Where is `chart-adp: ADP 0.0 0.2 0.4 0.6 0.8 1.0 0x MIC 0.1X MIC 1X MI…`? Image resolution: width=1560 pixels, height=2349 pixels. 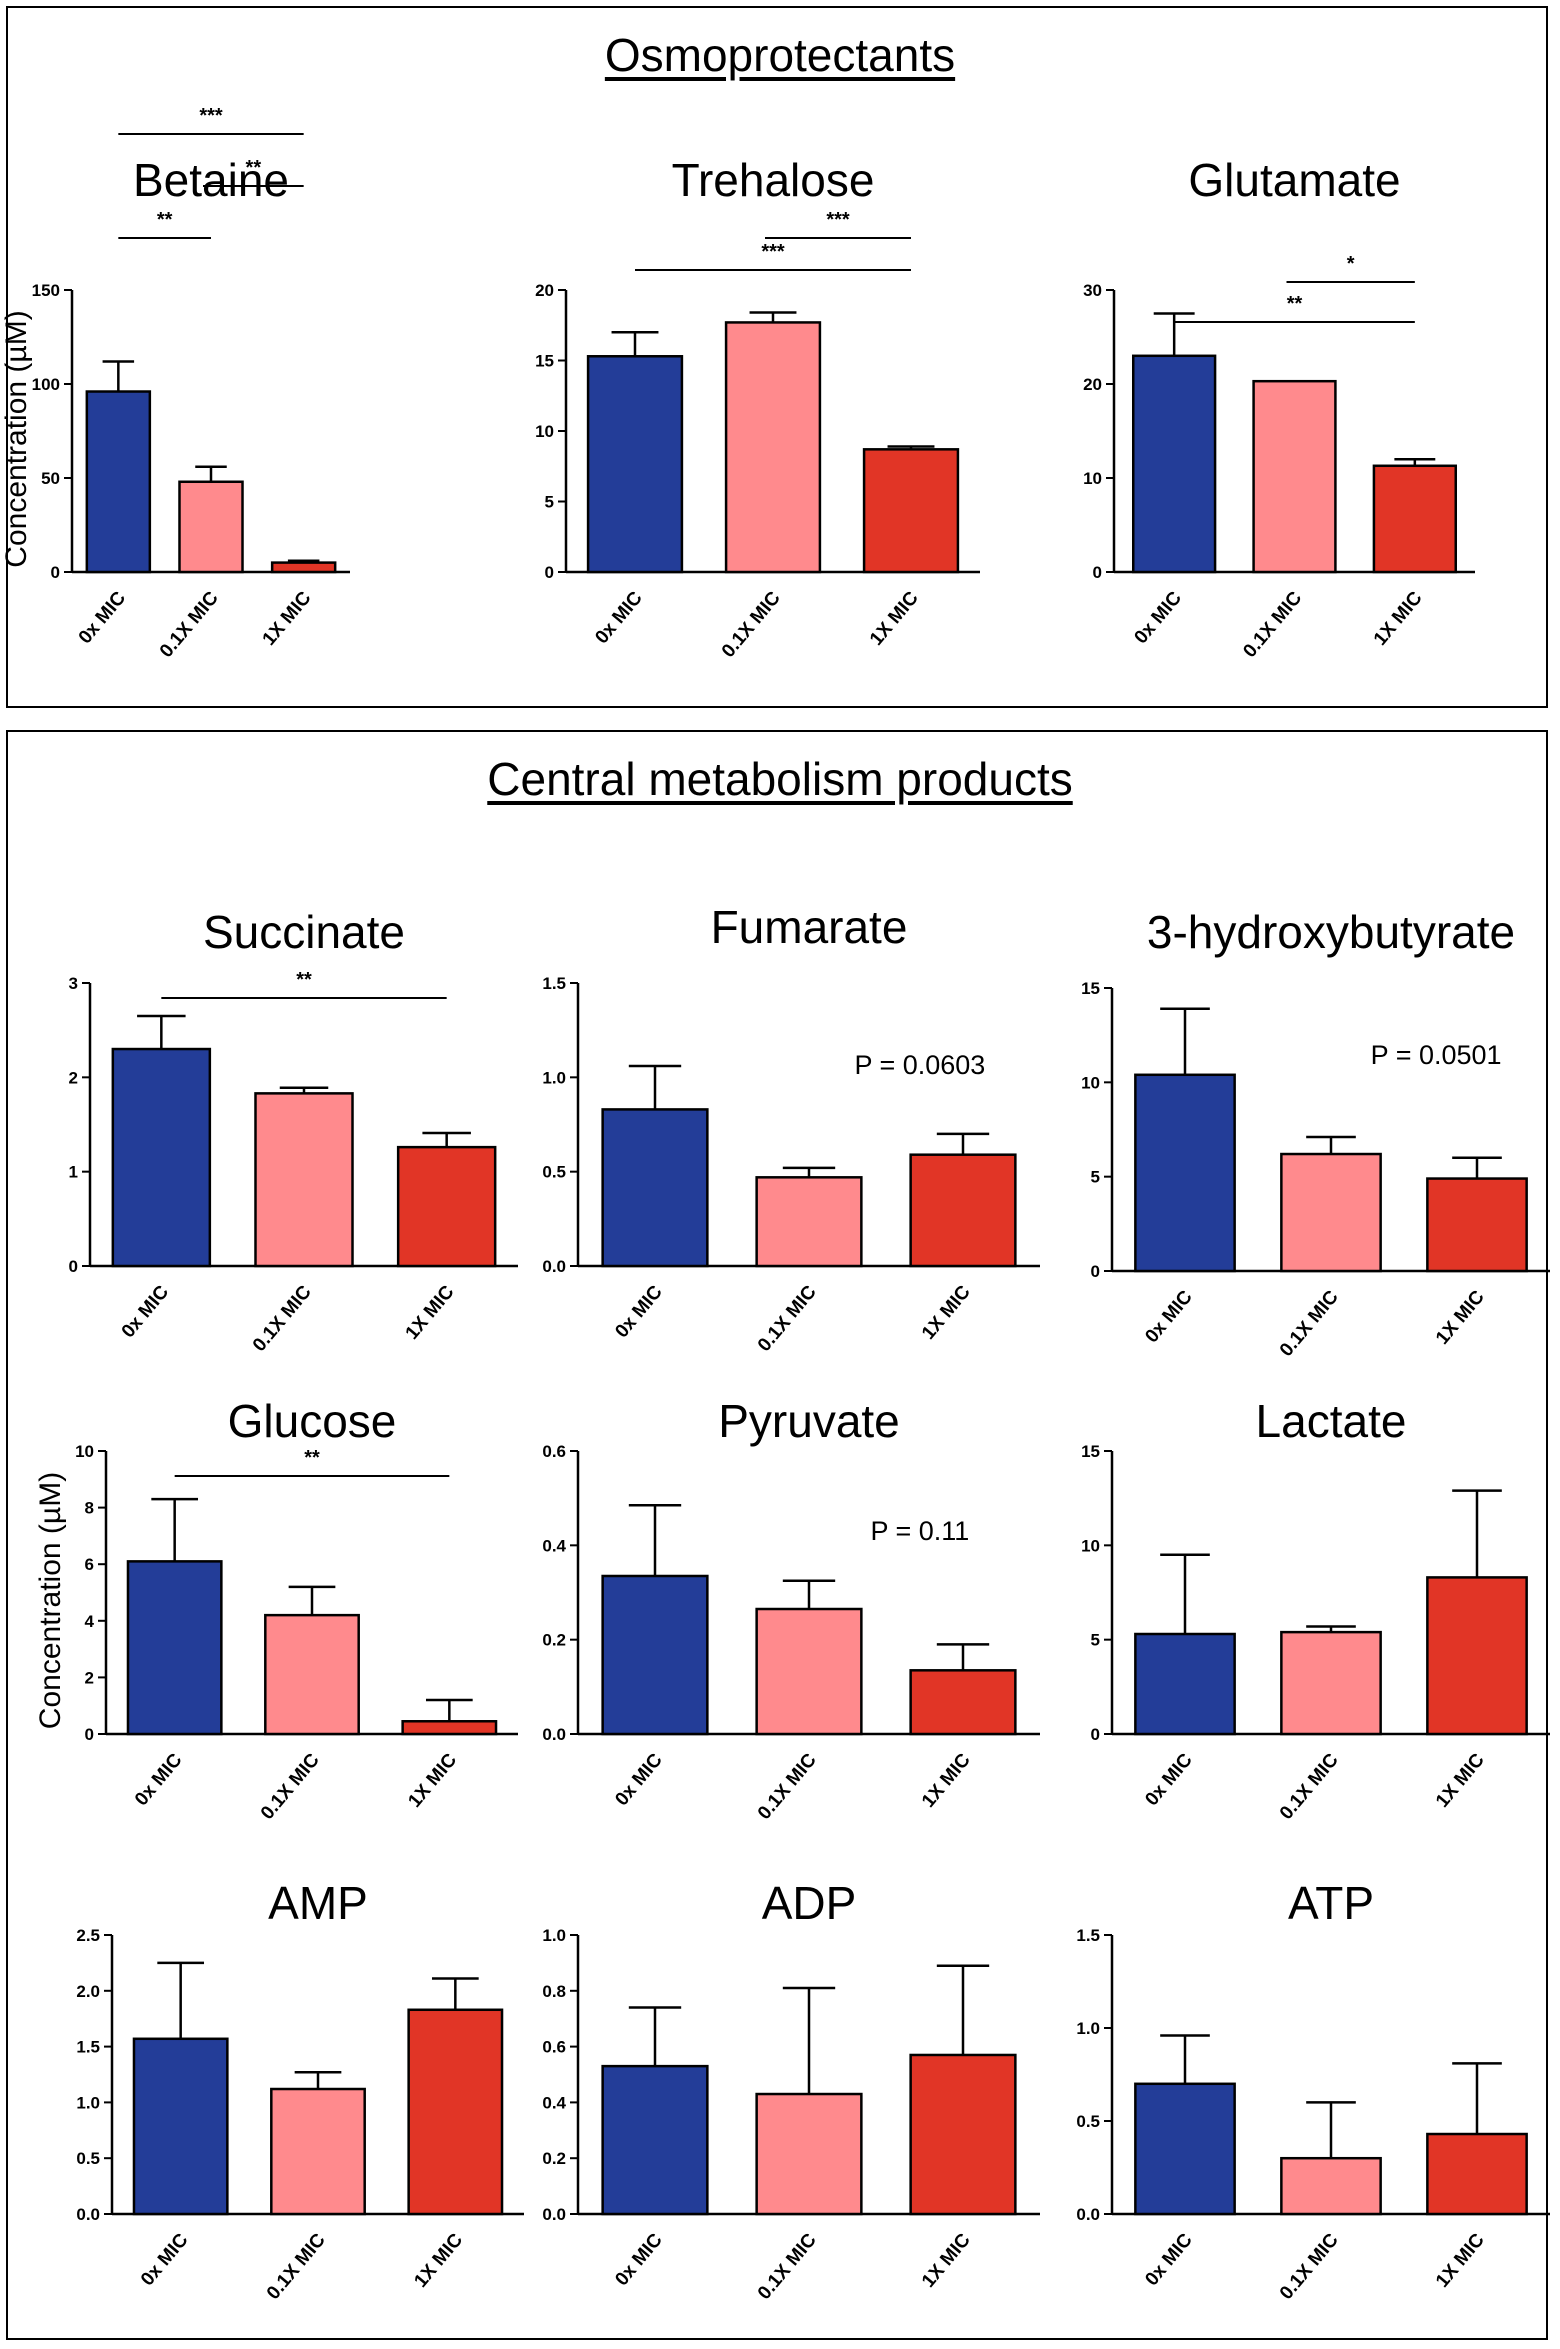 chart-adp: ADP 0.0 0.2 0.4 0.6 0.8 1.0 0x MIC 0.1X MIC 1X MI… is located at coordinates (791, 2090).